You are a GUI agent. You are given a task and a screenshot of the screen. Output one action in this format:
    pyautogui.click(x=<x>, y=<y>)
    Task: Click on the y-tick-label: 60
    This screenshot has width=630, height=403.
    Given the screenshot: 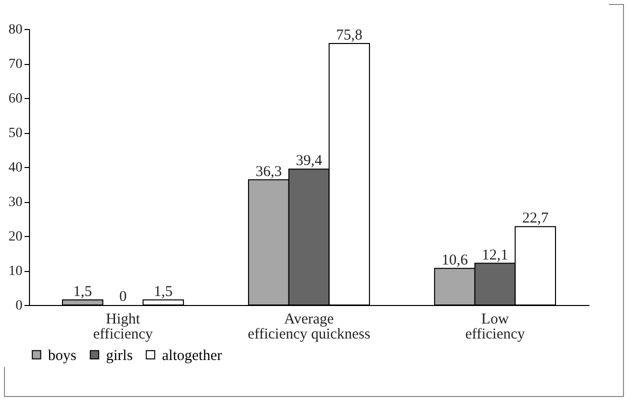 What is the action you would take?
    pyautogui.click(x=15, y=99)
    